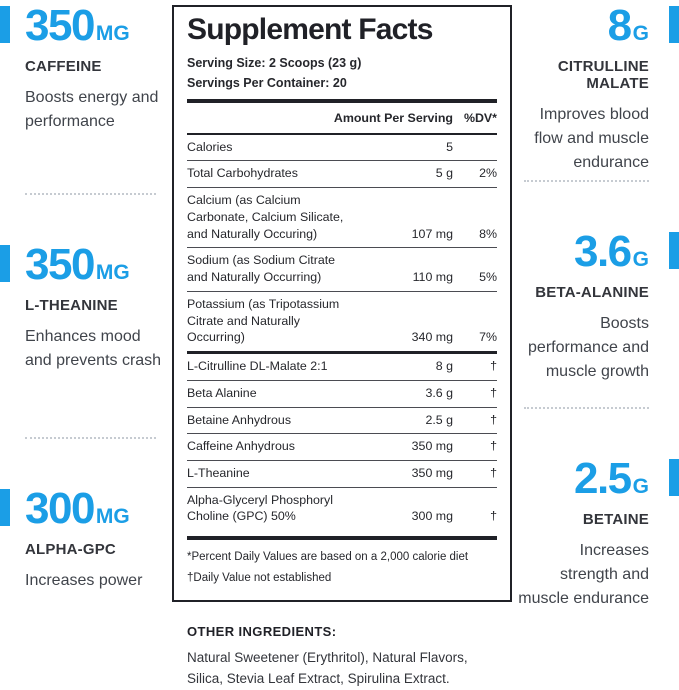 This screenshot has width=679, height=690. I want to click on highlight-name: CITRULLINE MALATE, so click(603, 75).